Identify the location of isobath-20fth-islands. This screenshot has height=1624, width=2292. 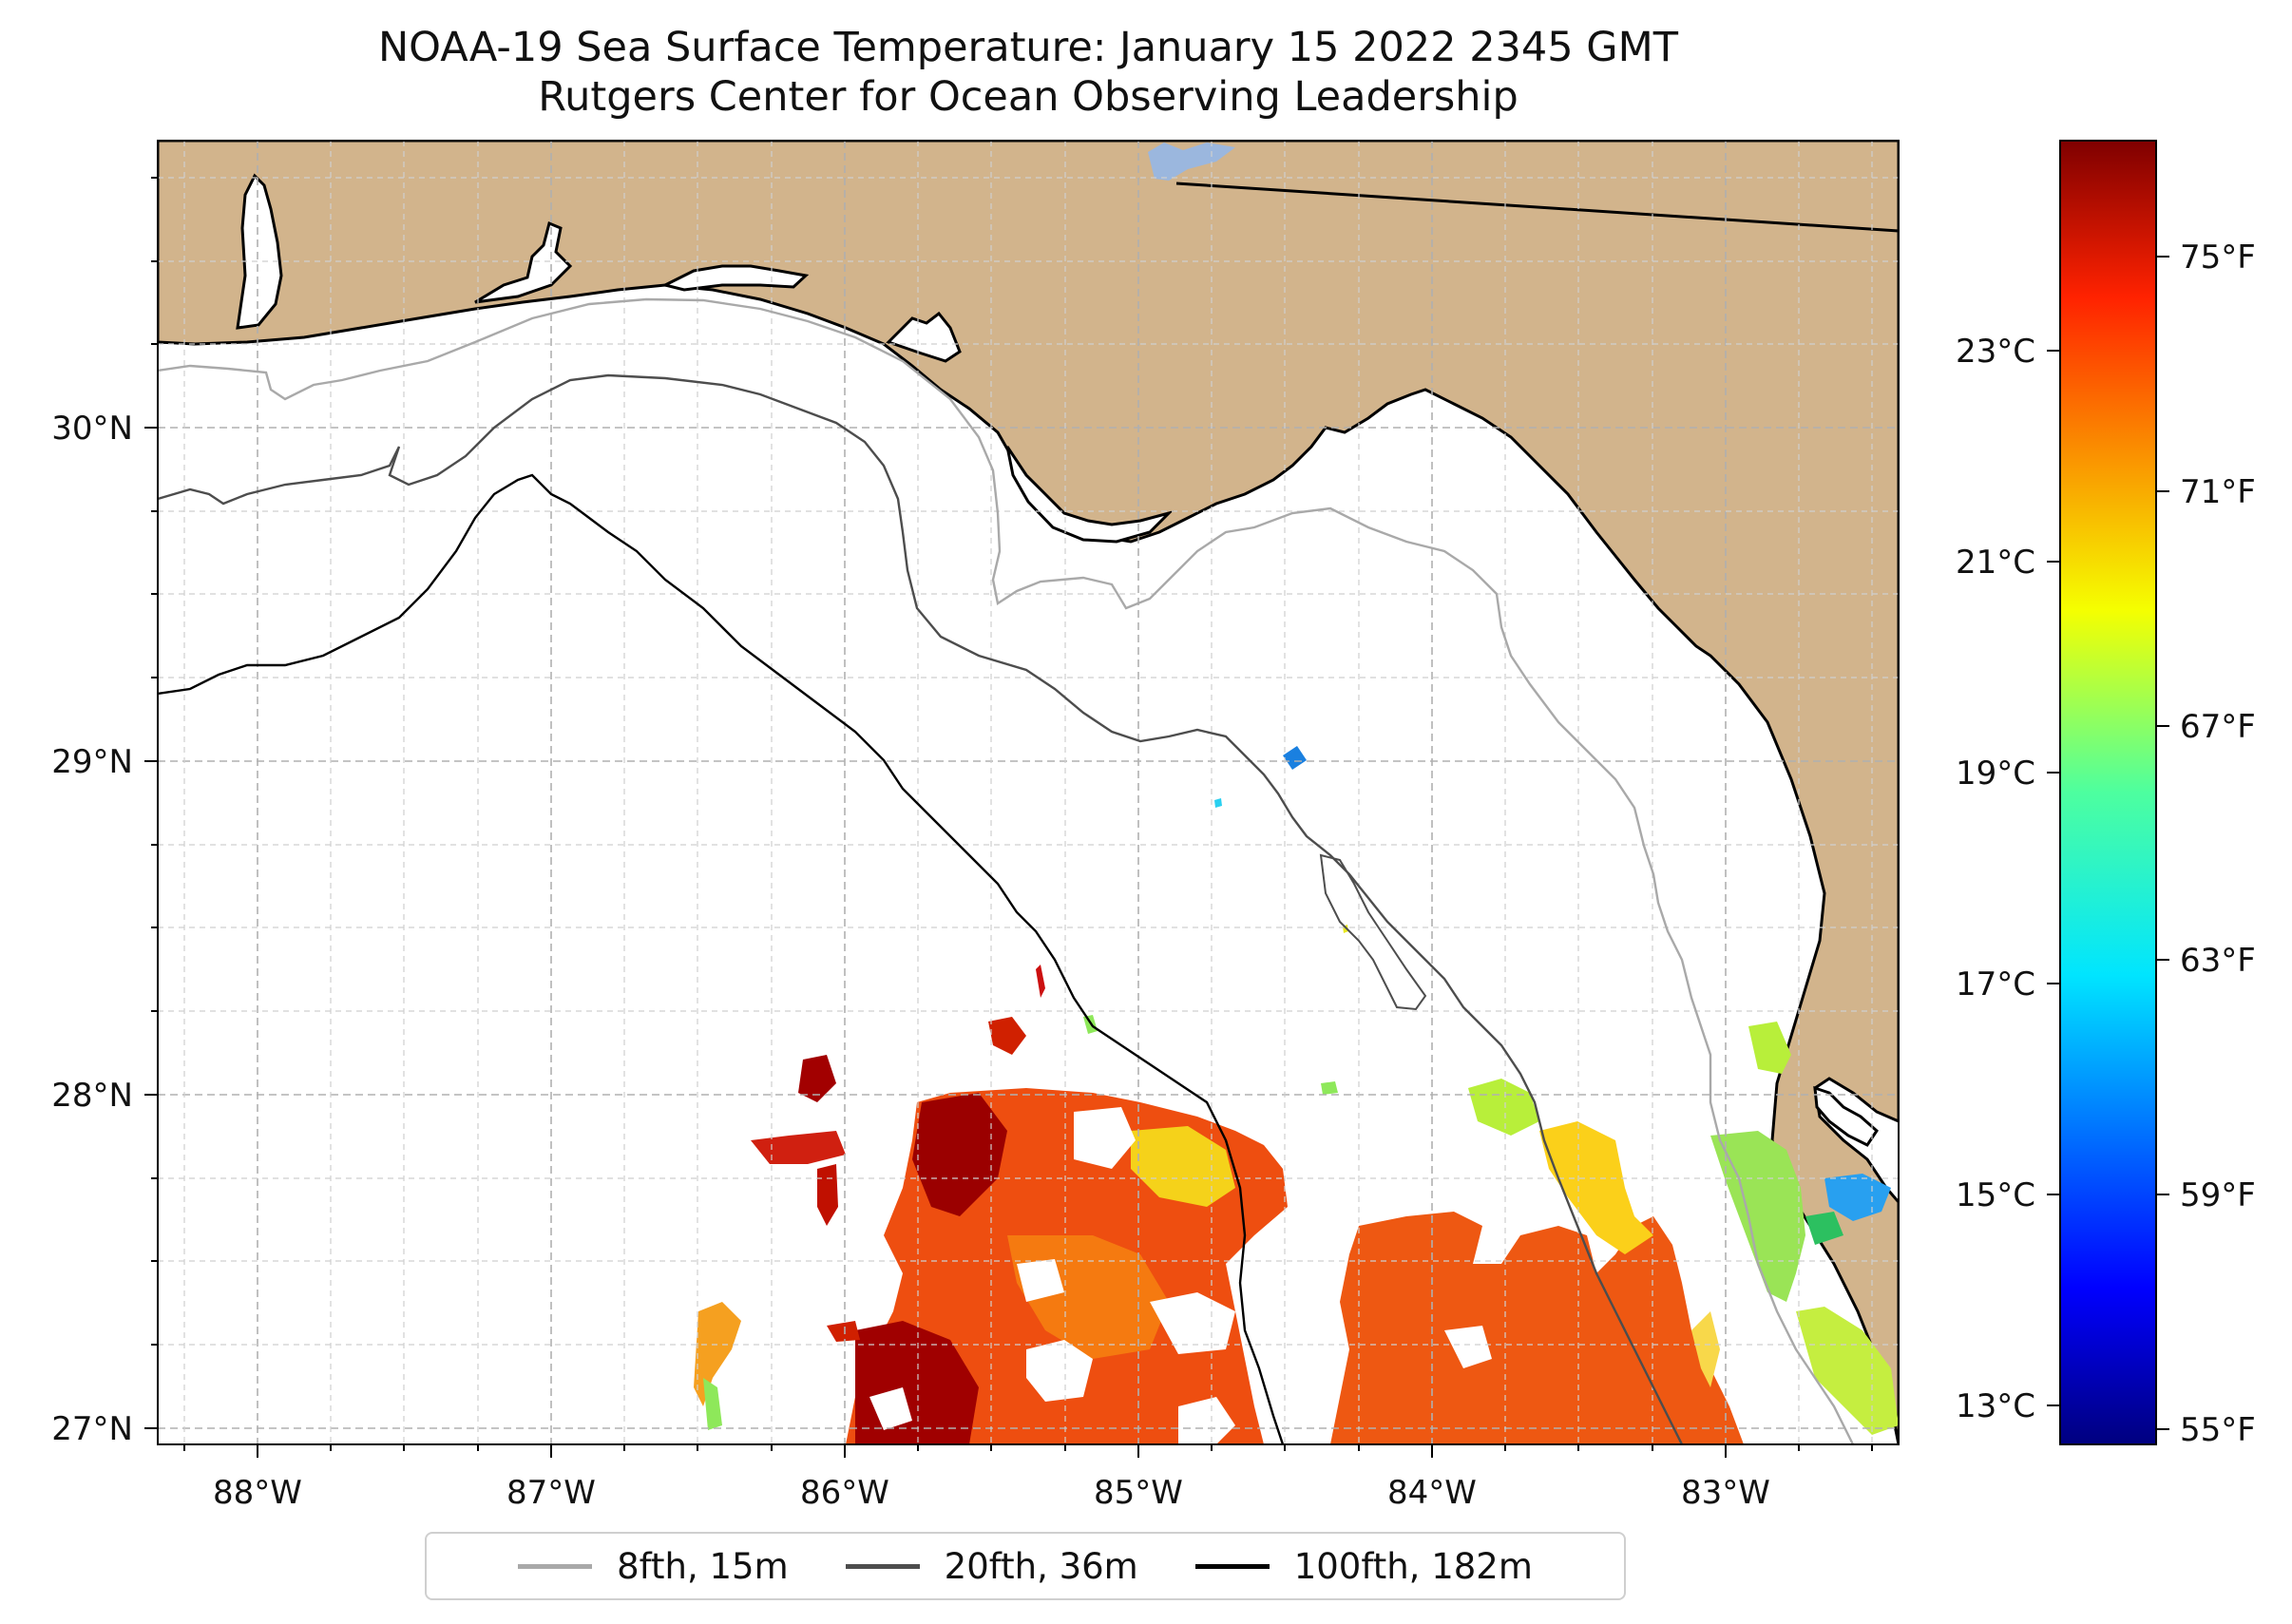
(1373, 932).